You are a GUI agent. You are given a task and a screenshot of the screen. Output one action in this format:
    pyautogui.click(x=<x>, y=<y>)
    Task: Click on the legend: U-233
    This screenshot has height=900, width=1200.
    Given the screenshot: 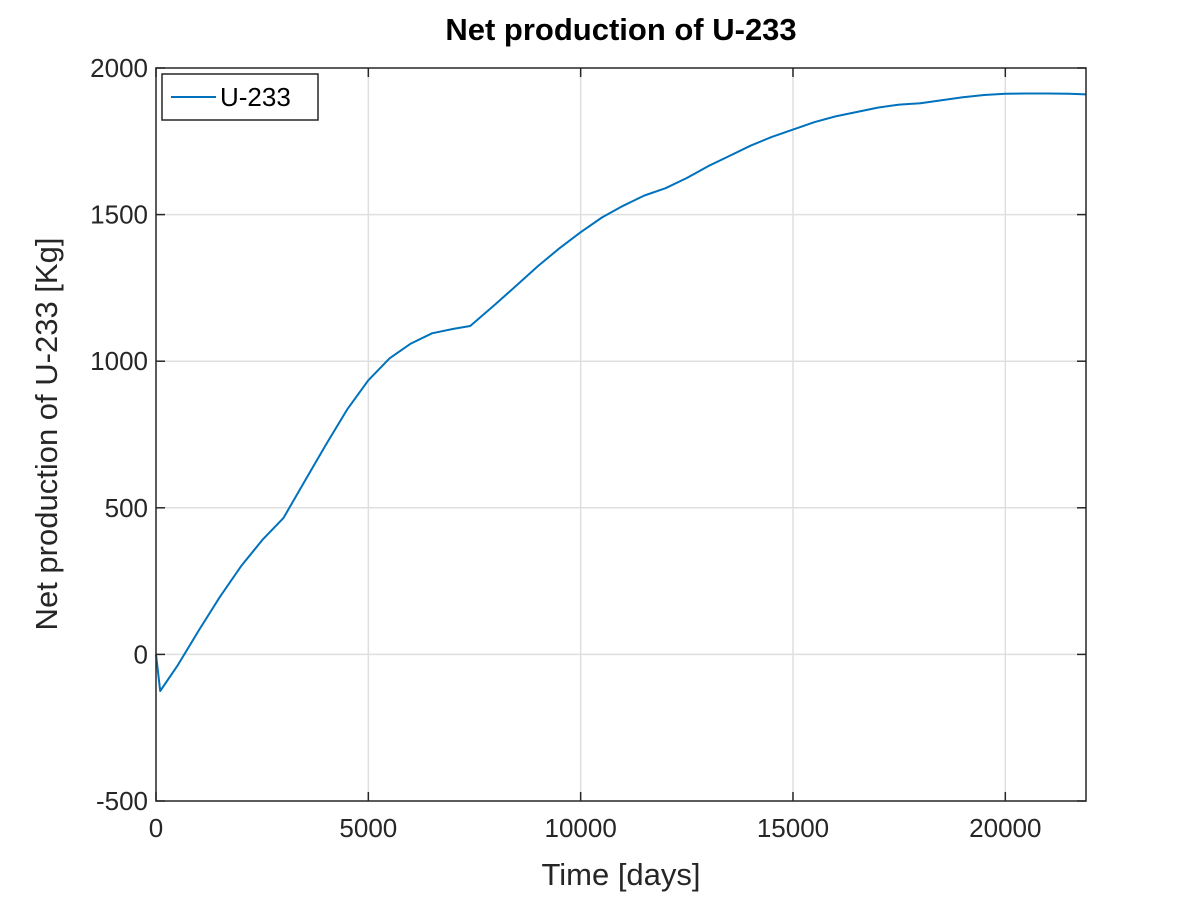 What is the action you would take?
    pyautogui.click(x=240, y=97)
    